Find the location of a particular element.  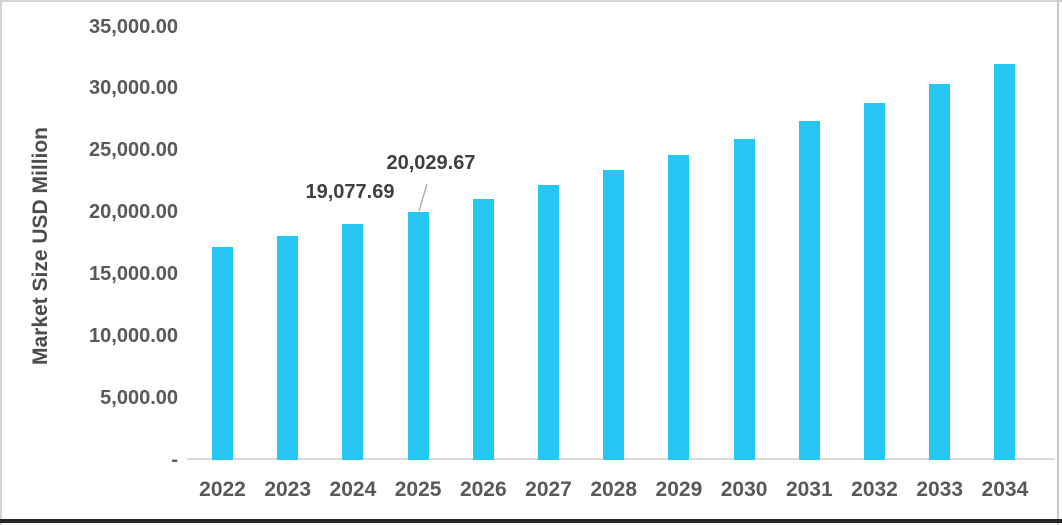

x-tick-label: 2022 is located at coordinates (222, 489).